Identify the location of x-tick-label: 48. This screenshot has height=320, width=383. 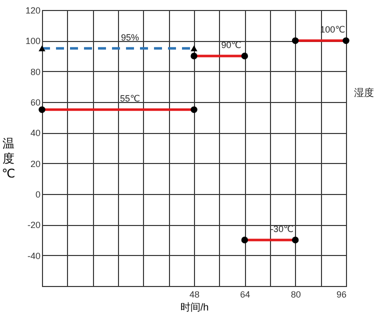
(194, 295).